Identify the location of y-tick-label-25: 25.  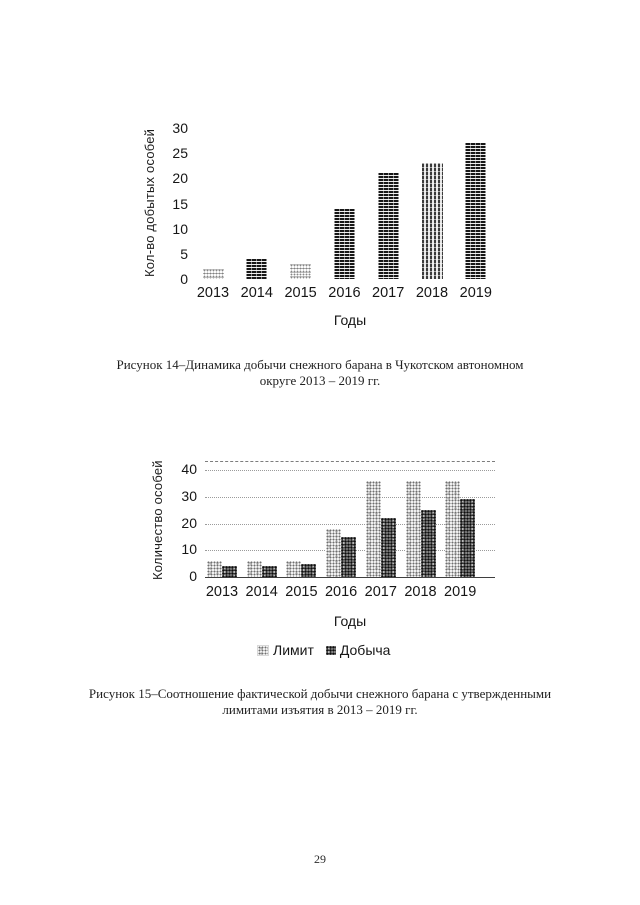
(180, 153).